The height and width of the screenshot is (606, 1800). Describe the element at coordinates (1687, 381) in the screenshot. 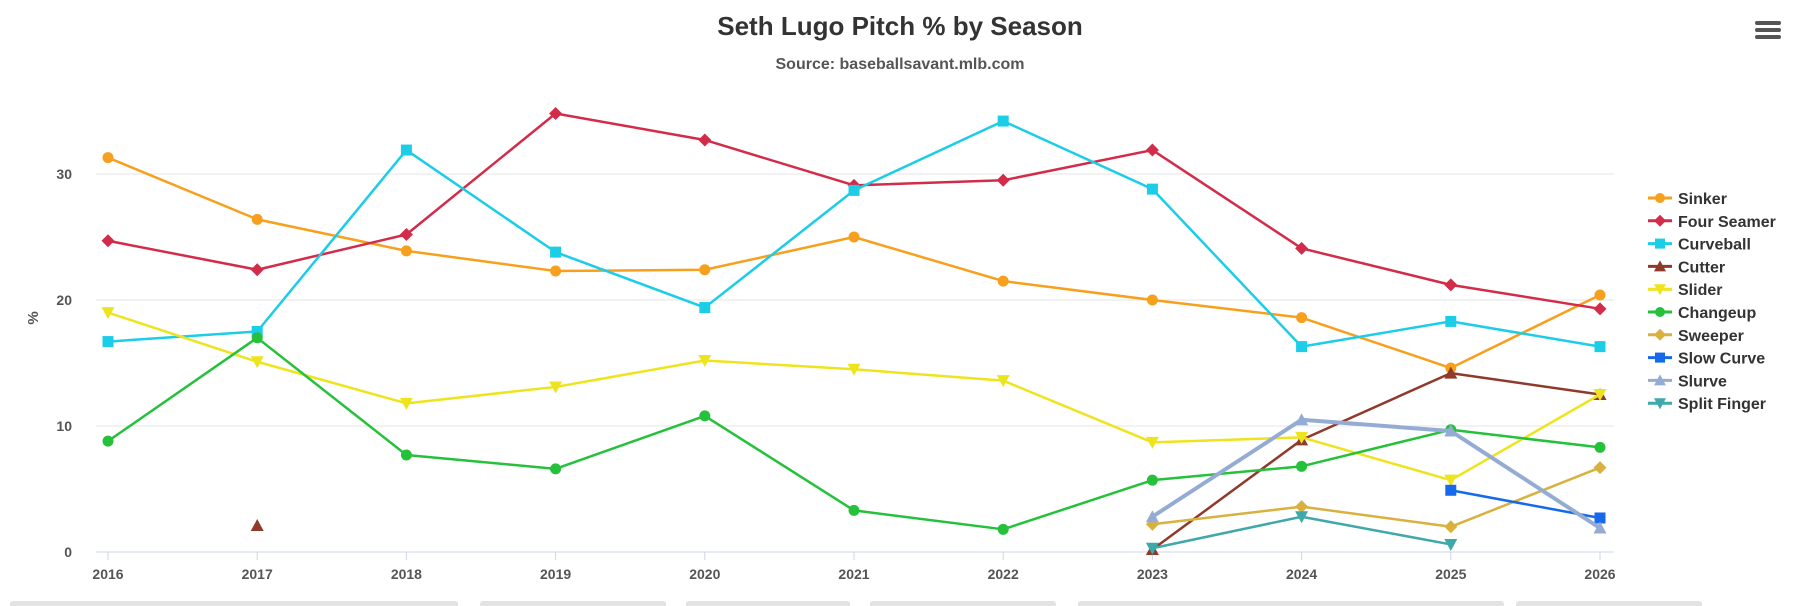

I see `legend-item-slurve: Slurve` at that location.